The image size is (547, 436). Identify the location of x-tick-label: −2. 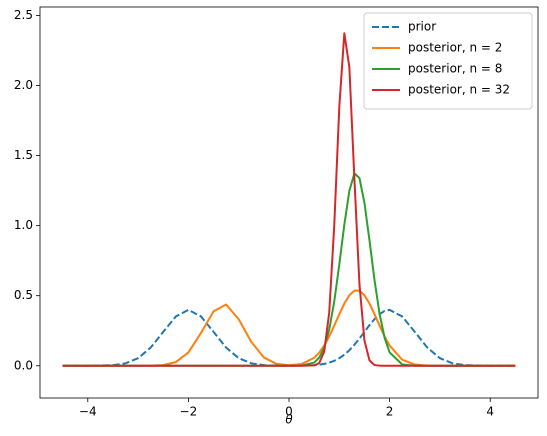
(189, 412).